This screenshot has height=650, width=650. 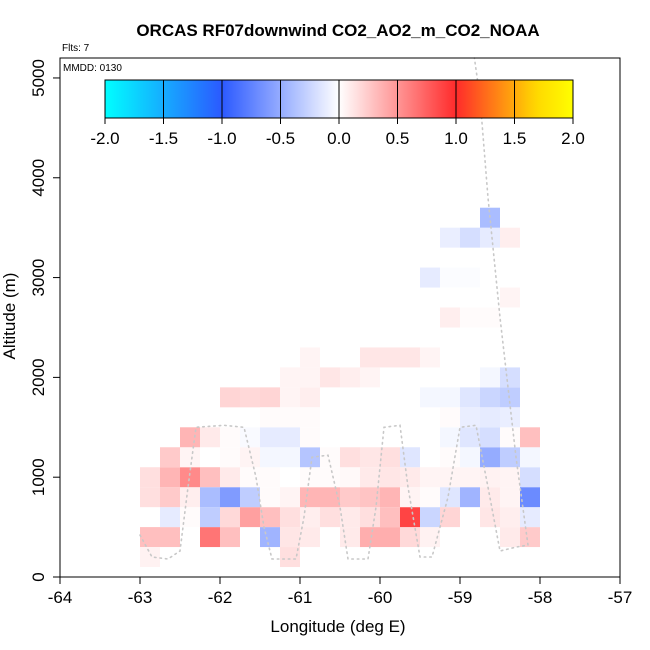 I want to click on colorbar-tick-label: -1.0, so click(x=221, y=138).